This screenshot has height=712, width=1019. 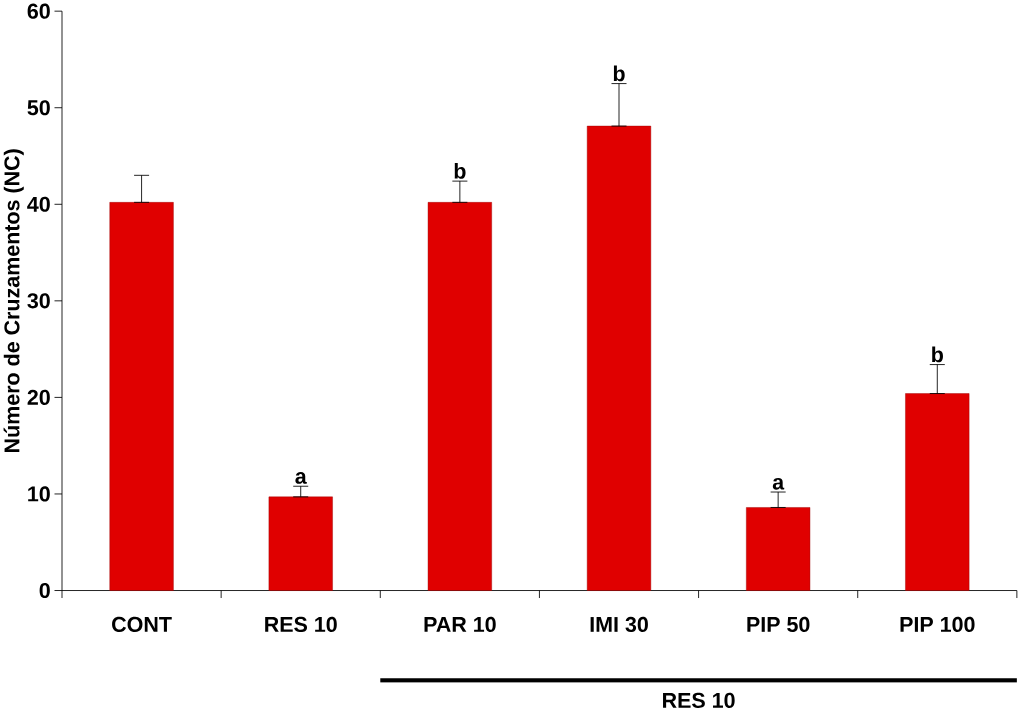 What do you see at coordinates (937, 625) in the screenshot?
I see `x-tick-label: PIP 100` at bounding box center [937, 625].